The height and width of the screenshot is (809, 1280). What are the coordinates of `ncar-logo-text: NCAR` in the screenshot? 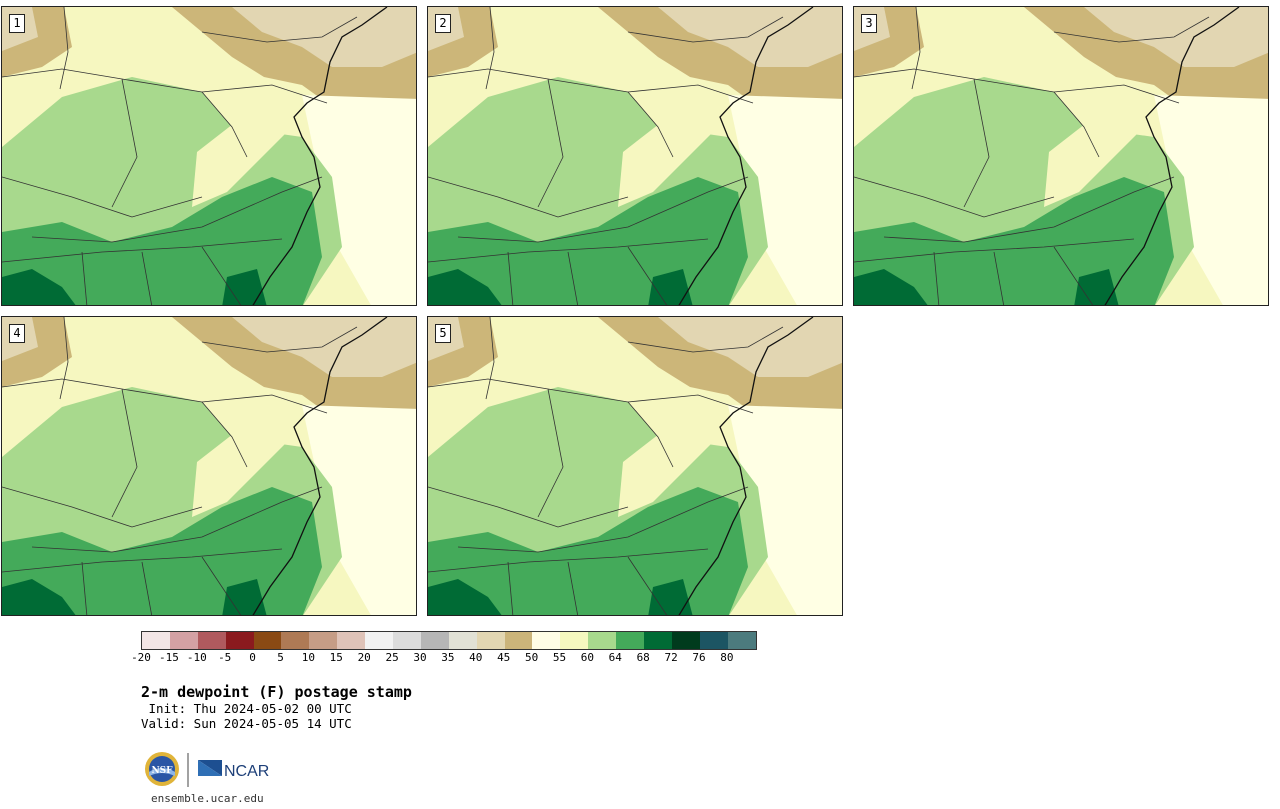 It's located at (246, 771).